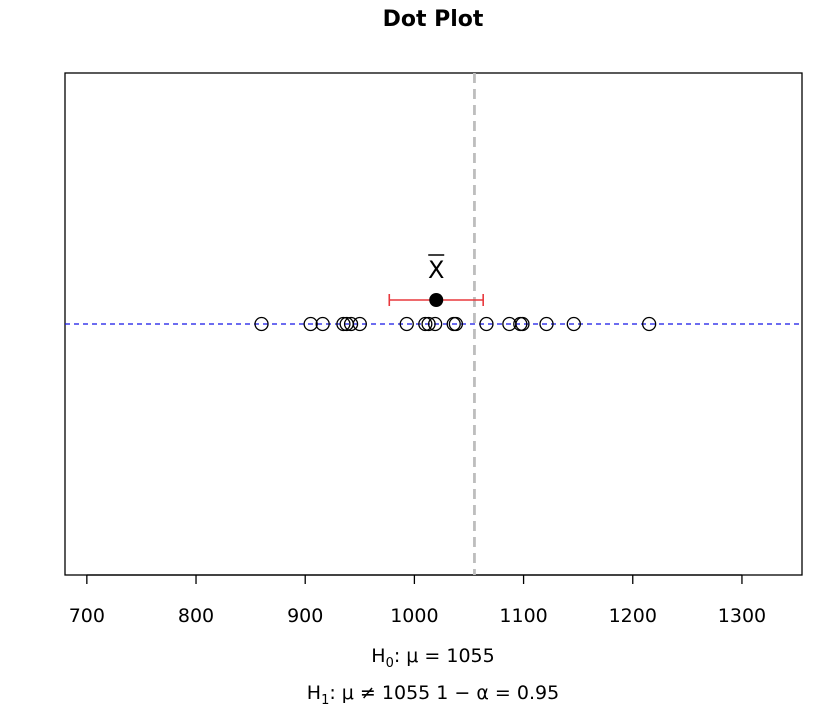 The width and height of the screenshot is (834, 714). What do you see at coordinates (87, 616) in the screenshot?
I see `x-tick-label: 700` at bounding box center [87, 616].